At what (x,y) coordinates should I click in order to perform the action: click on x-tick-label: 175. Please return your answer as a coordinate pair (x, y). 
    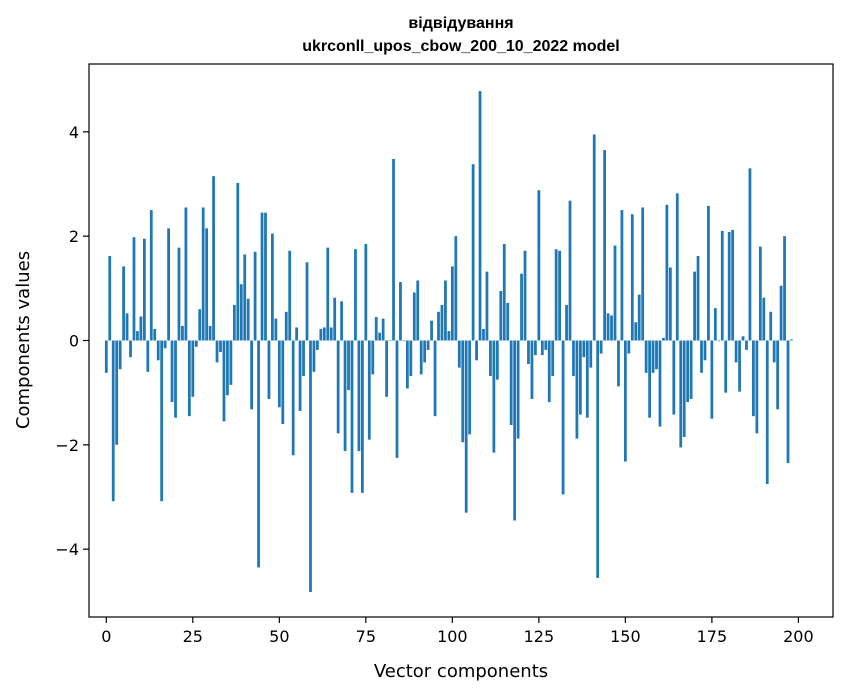
    Looking at the image, I should click on (712, 636).